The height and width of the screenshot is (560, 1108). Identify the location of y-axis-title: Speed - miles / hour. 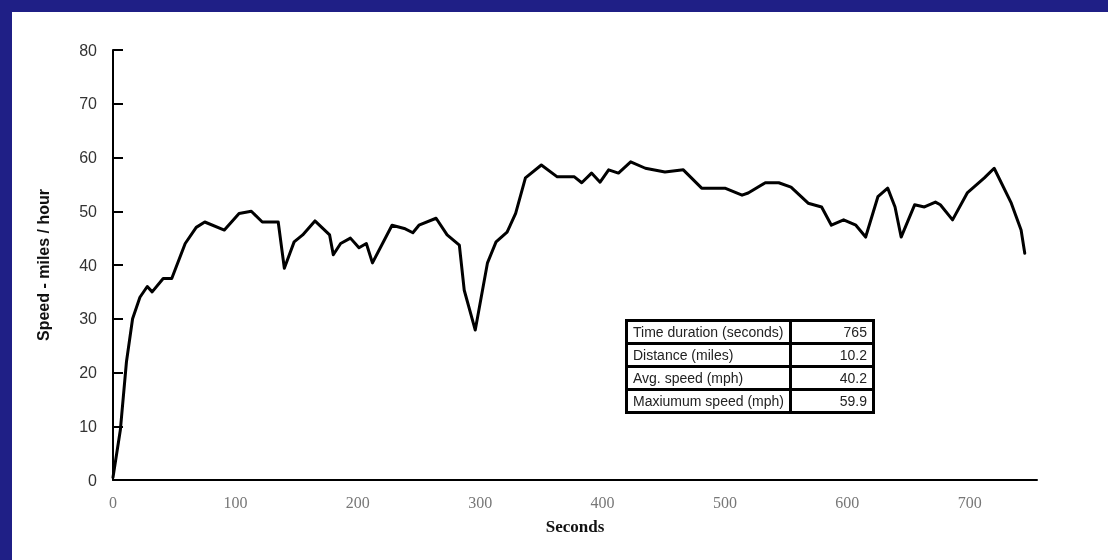
(43, 265).